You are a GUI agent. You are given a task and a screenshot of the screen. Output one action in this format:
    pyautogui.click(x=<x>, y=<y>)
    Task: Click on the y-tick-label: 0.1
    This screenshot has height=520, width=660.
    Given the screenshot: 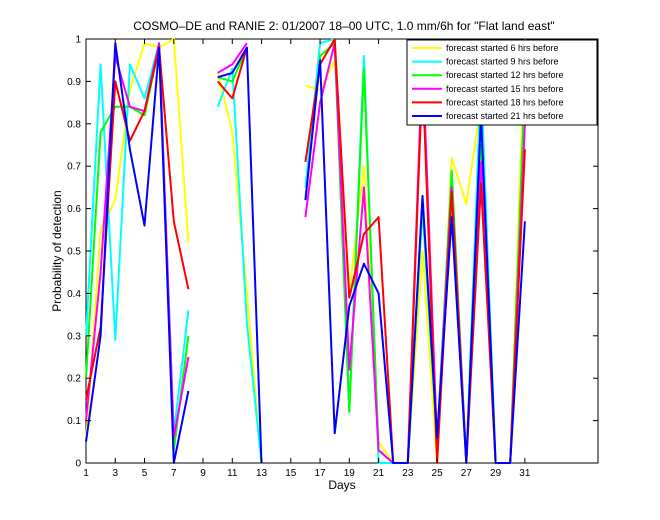 What is the action you would take?
    pyautogui.click(x=74, y=421)
    